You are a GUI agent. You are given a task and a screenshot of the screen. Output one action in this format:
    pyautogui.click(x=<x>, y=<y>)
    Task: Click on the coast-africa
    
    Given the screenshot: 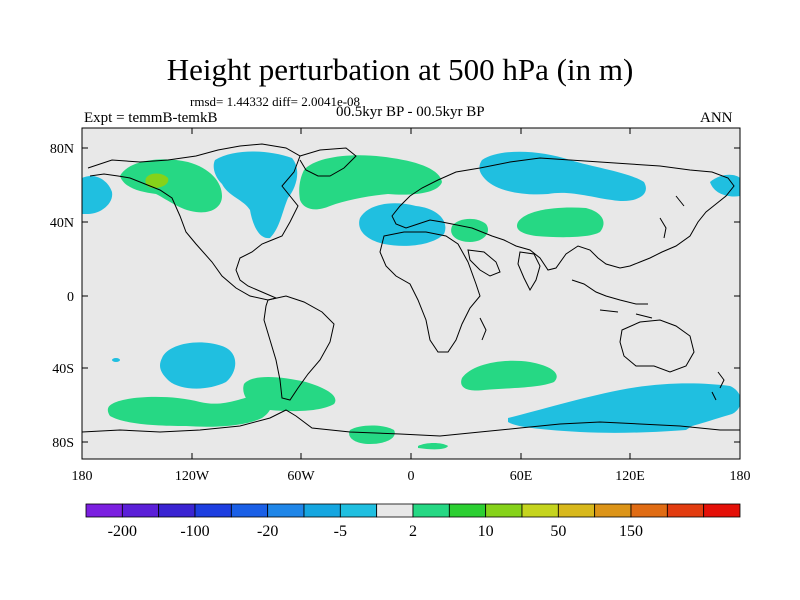 What is the action you would take?
    pyautogui.click(x=430, y=292)
    